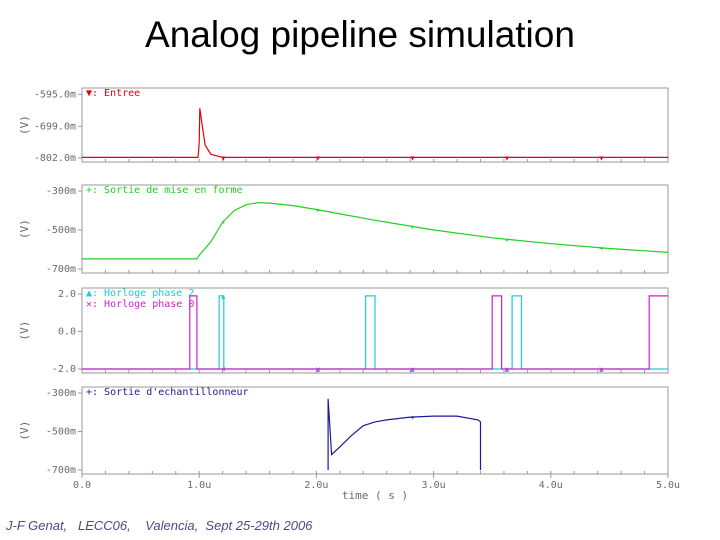 The image size is (720, 540). What do you see at coordinates (82, 485) in the screenshot?
I see `x-tick-label: 0.0` at bounding box center [82, 485].